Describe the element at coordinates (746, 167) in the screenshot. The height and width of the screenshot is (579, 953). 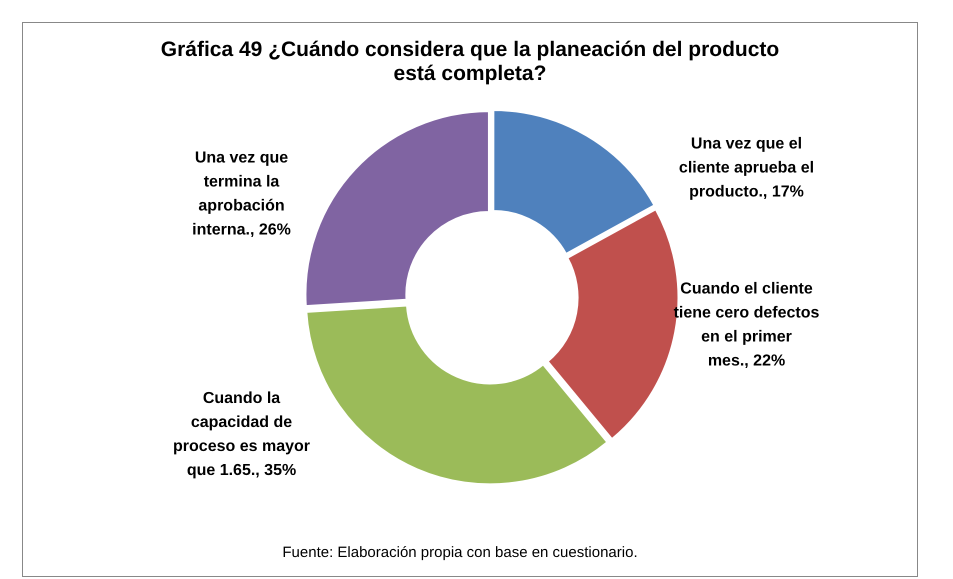
I see `slice-label: Una vez que el cliente aprueba el producto., 17%` at that location.